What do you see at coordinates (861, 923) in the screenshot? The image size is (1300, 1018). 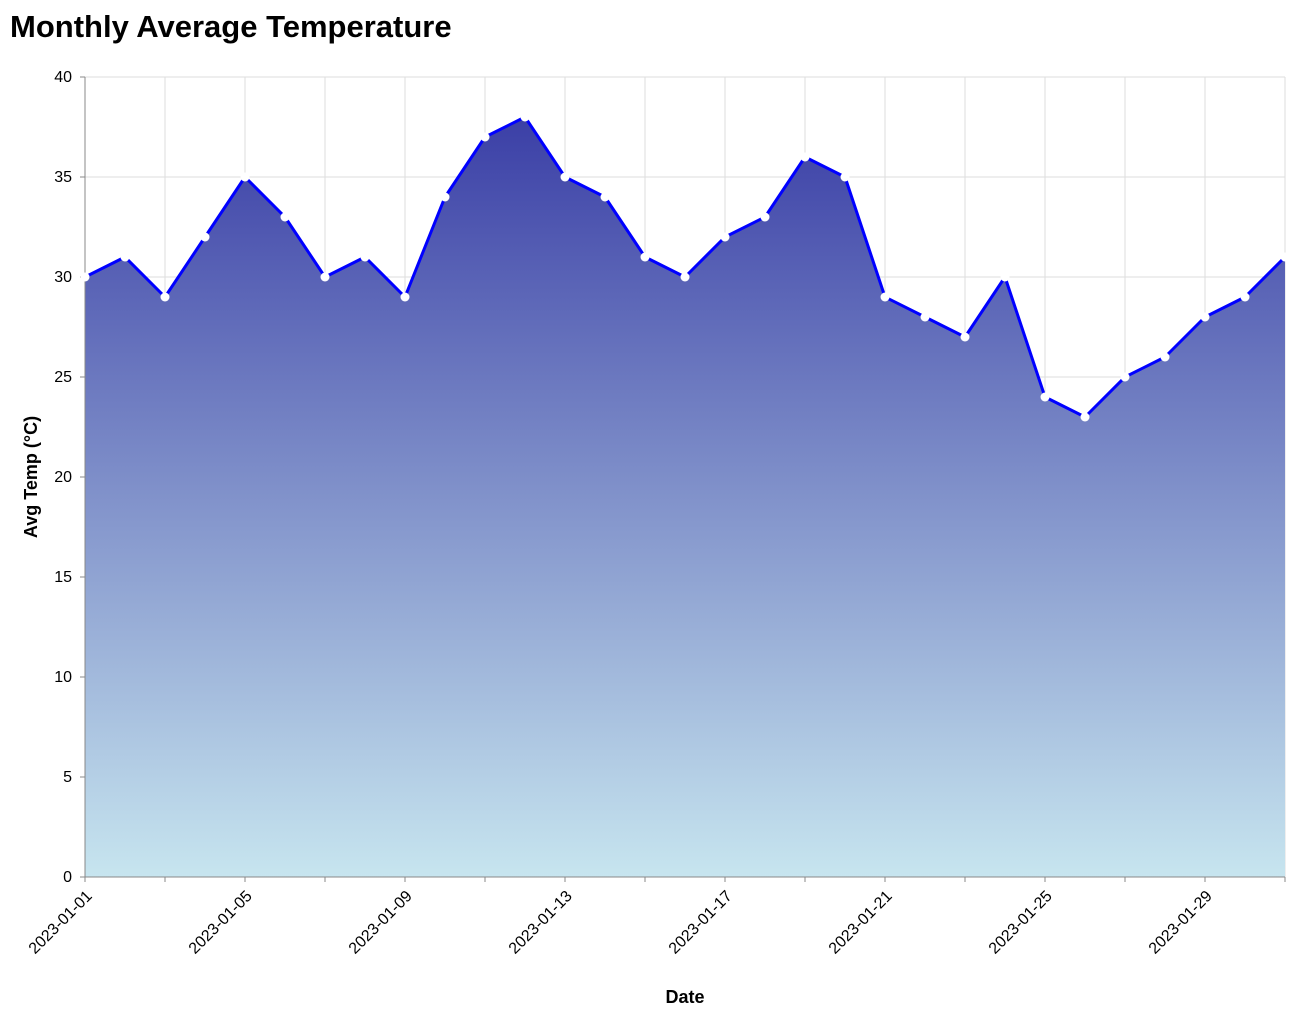 I see `x-tick-label: 2023-01-21` at bounding box center [861, 923].